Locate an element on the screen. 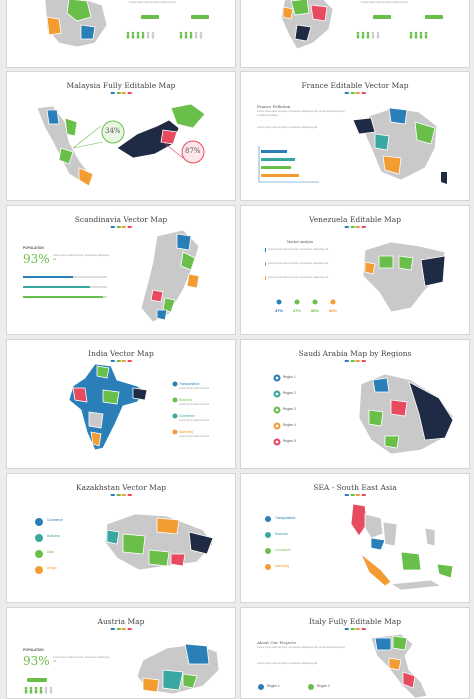 The image size is (474, 699). region-label: Region 4 is located at coordinates (289, 425).